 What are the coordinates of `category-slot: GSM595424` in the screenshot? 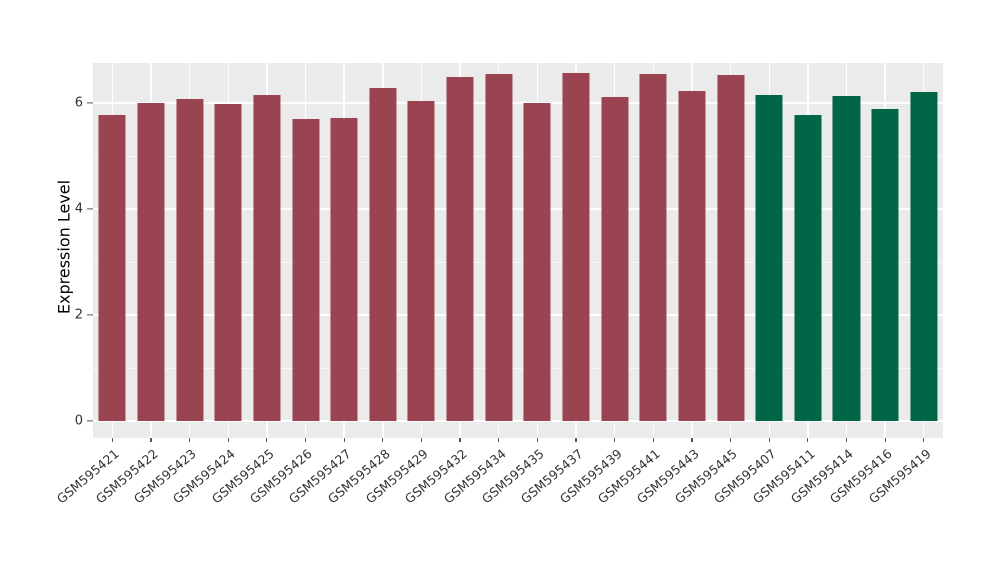 It's located at (209, 284).